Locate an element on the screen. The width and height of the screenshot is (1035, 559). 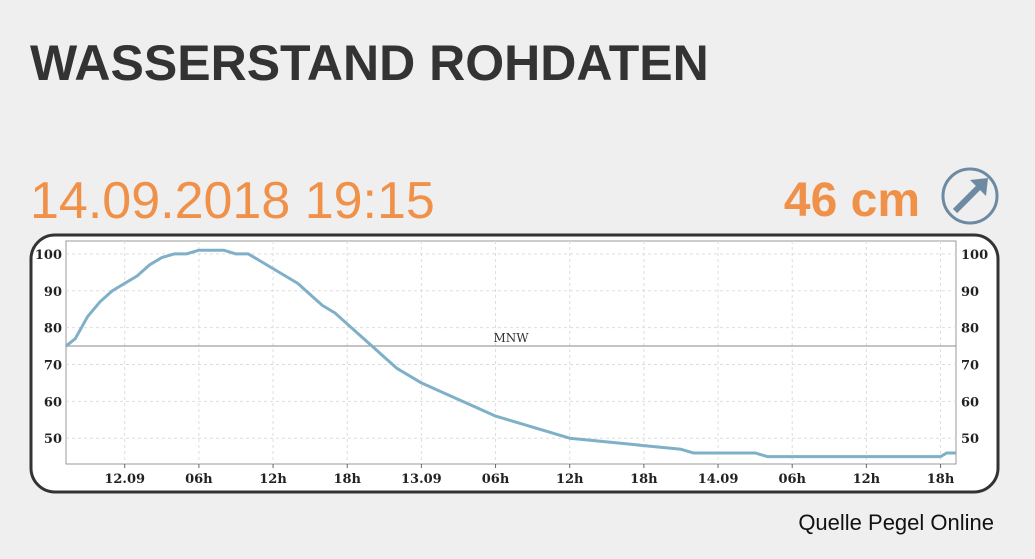
x-tick-label: 14.09 is located at coordinates (718, 479).